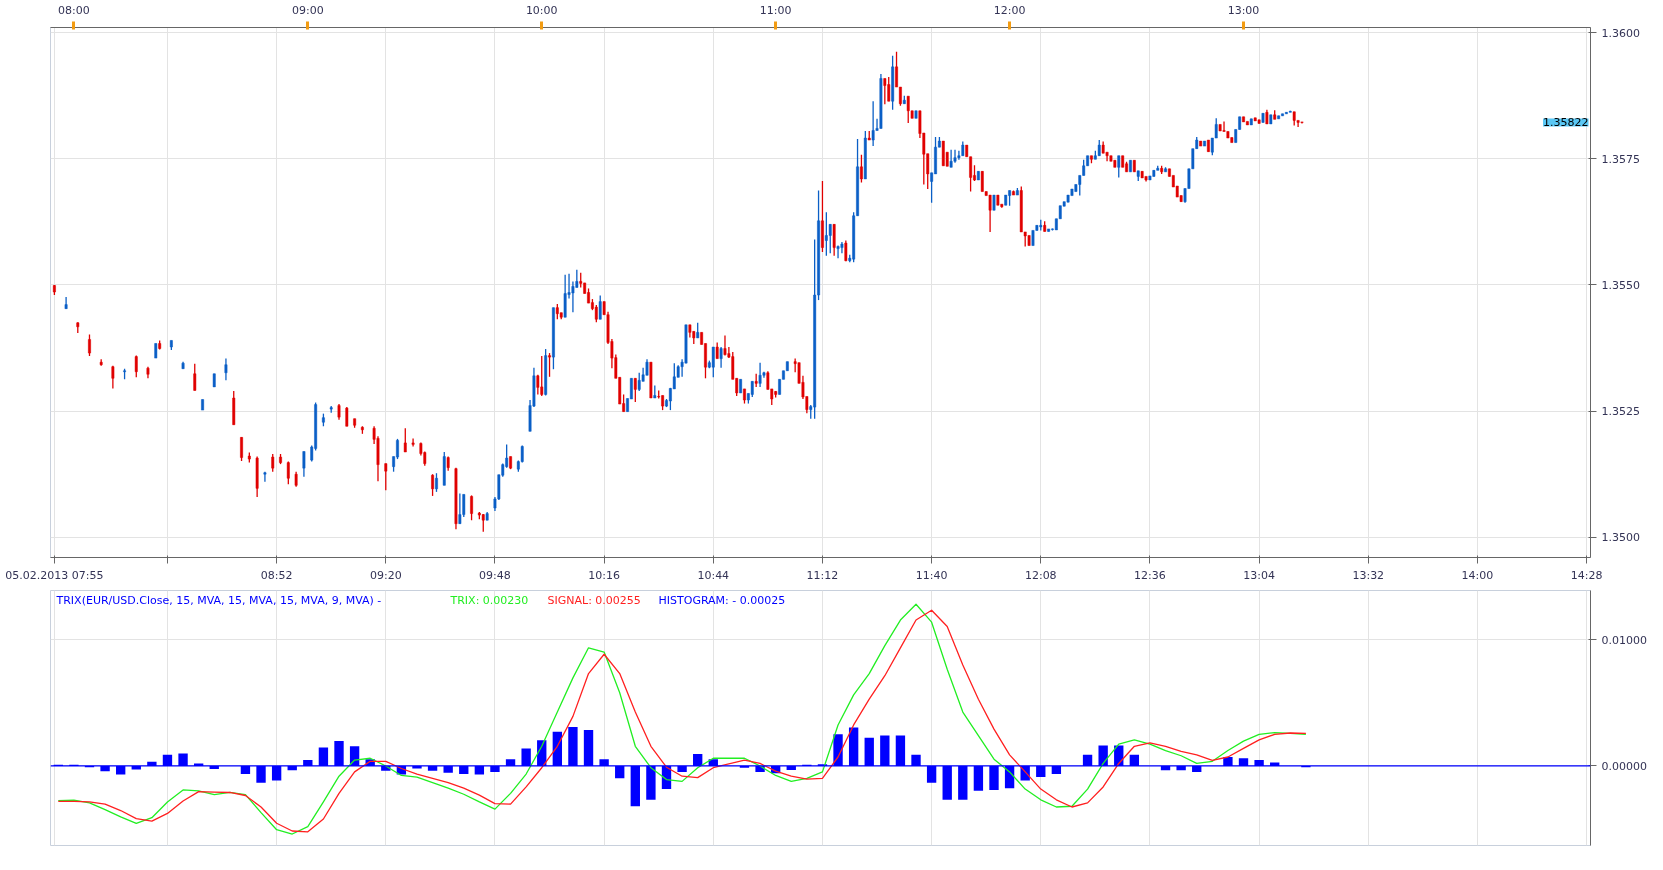 The height and width of the screenshot is (870, 1663). Describe the element at coordinates (1368, 575) in the screenshot. I see `x-tick-label: 13:32` at that location.